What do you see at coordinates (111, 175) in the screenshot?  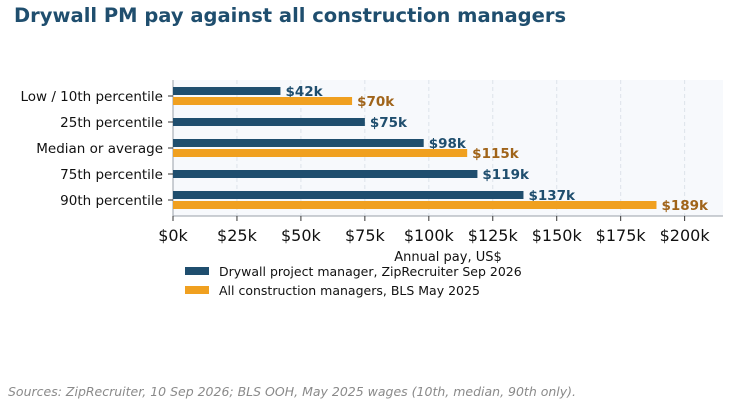 I see `category-label: 75th percentile` at bounding box center [111, 175].